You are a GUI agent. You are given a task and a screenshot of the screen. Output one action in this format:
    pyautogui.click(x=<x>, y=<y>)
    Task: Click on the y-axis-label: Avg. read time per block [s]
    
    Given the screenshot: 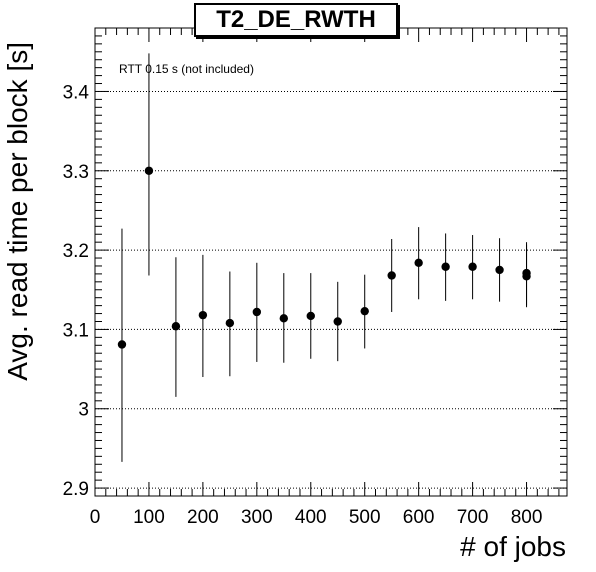 What is the action you would take?
    pyautogui.click(x=17, y=211)
    